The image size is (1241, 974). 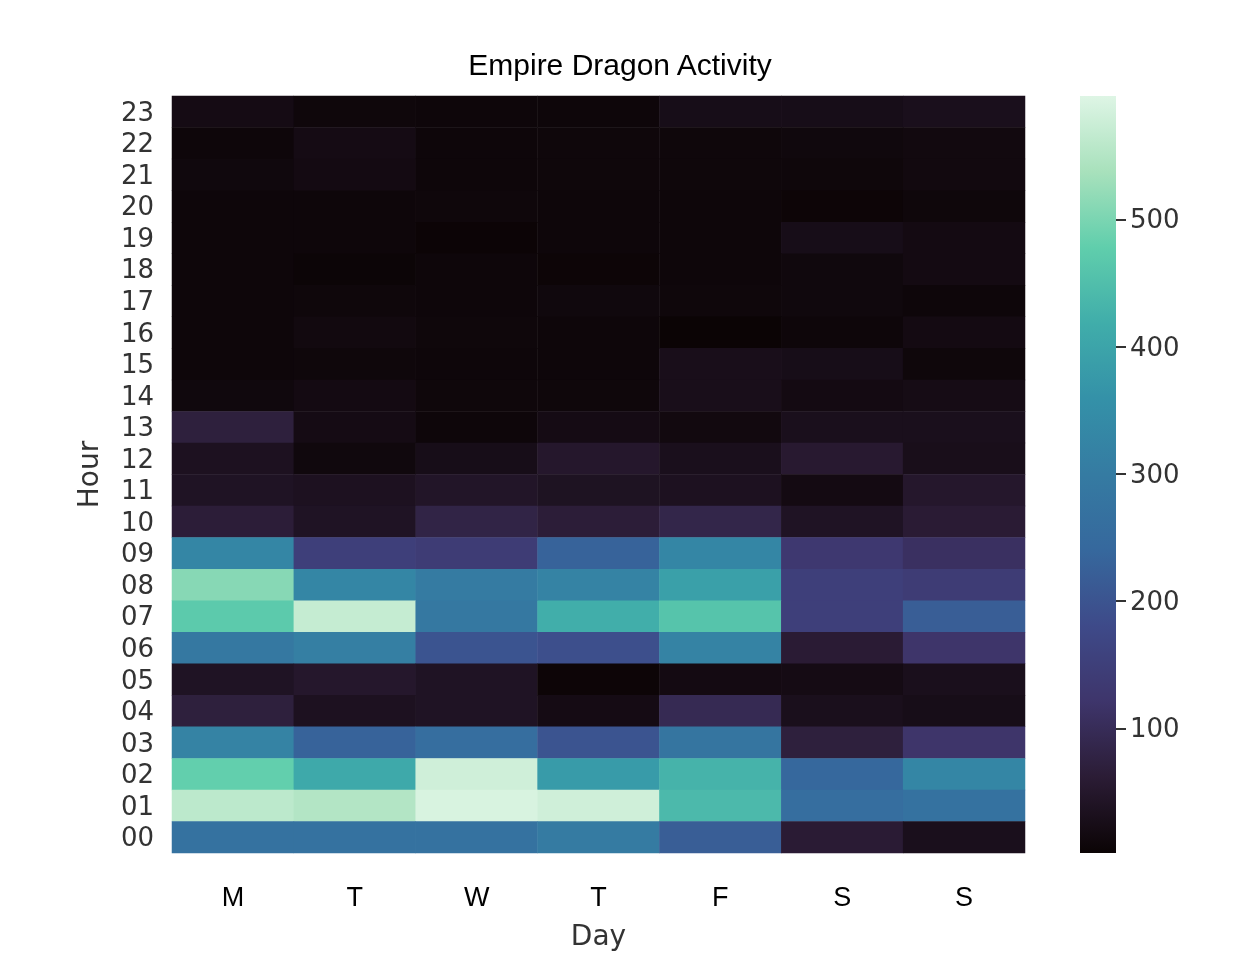 I want to click on y-tick-label: 09, so click(x=137, y=553).